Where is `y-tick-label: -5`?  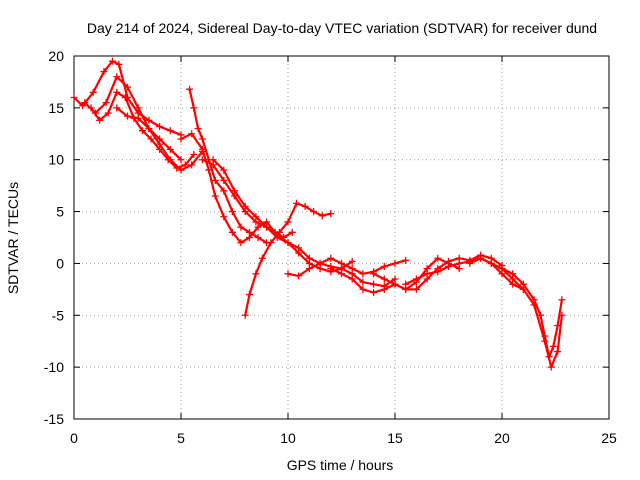
y-tick-label: -5 is located at coordinates (58, 315).